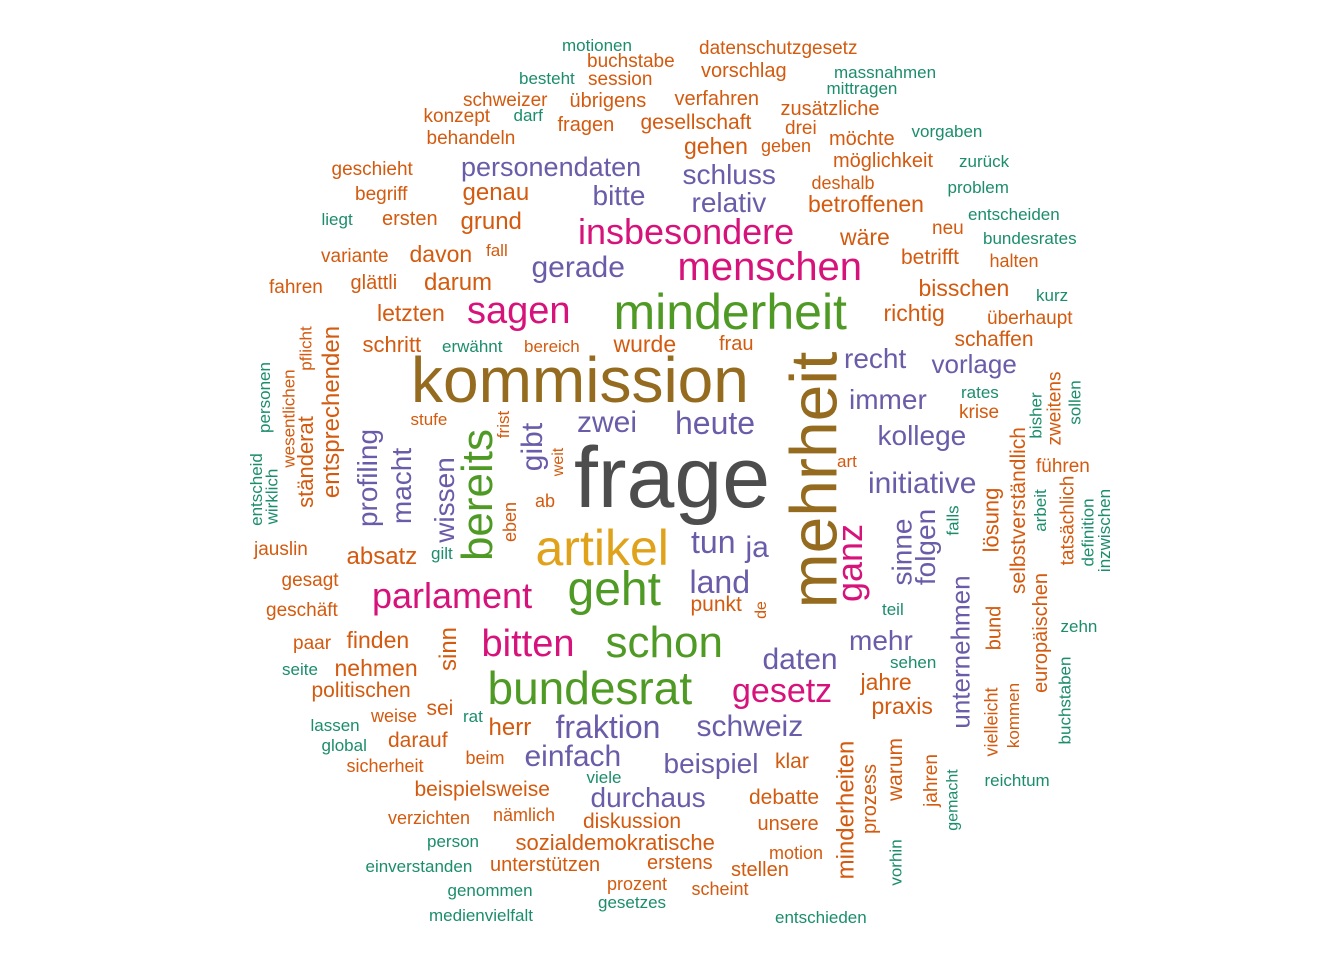 This screenshot has height=960, width=1344. Describe the element at coordinates (664, 642) in the screenshot. I see `word-schon: schon` at that location.